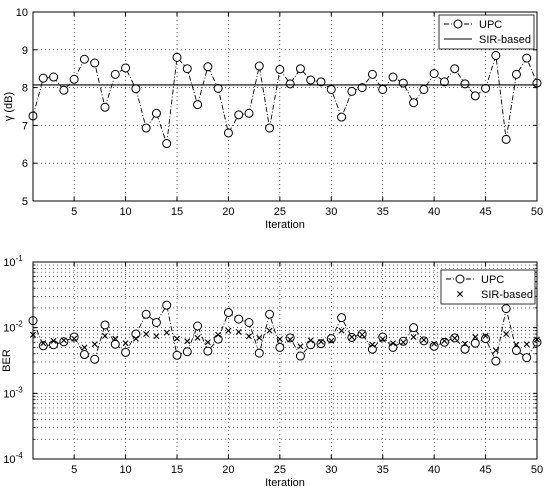  I want to click on legend: UPC SIR-based, so click(488, 287).